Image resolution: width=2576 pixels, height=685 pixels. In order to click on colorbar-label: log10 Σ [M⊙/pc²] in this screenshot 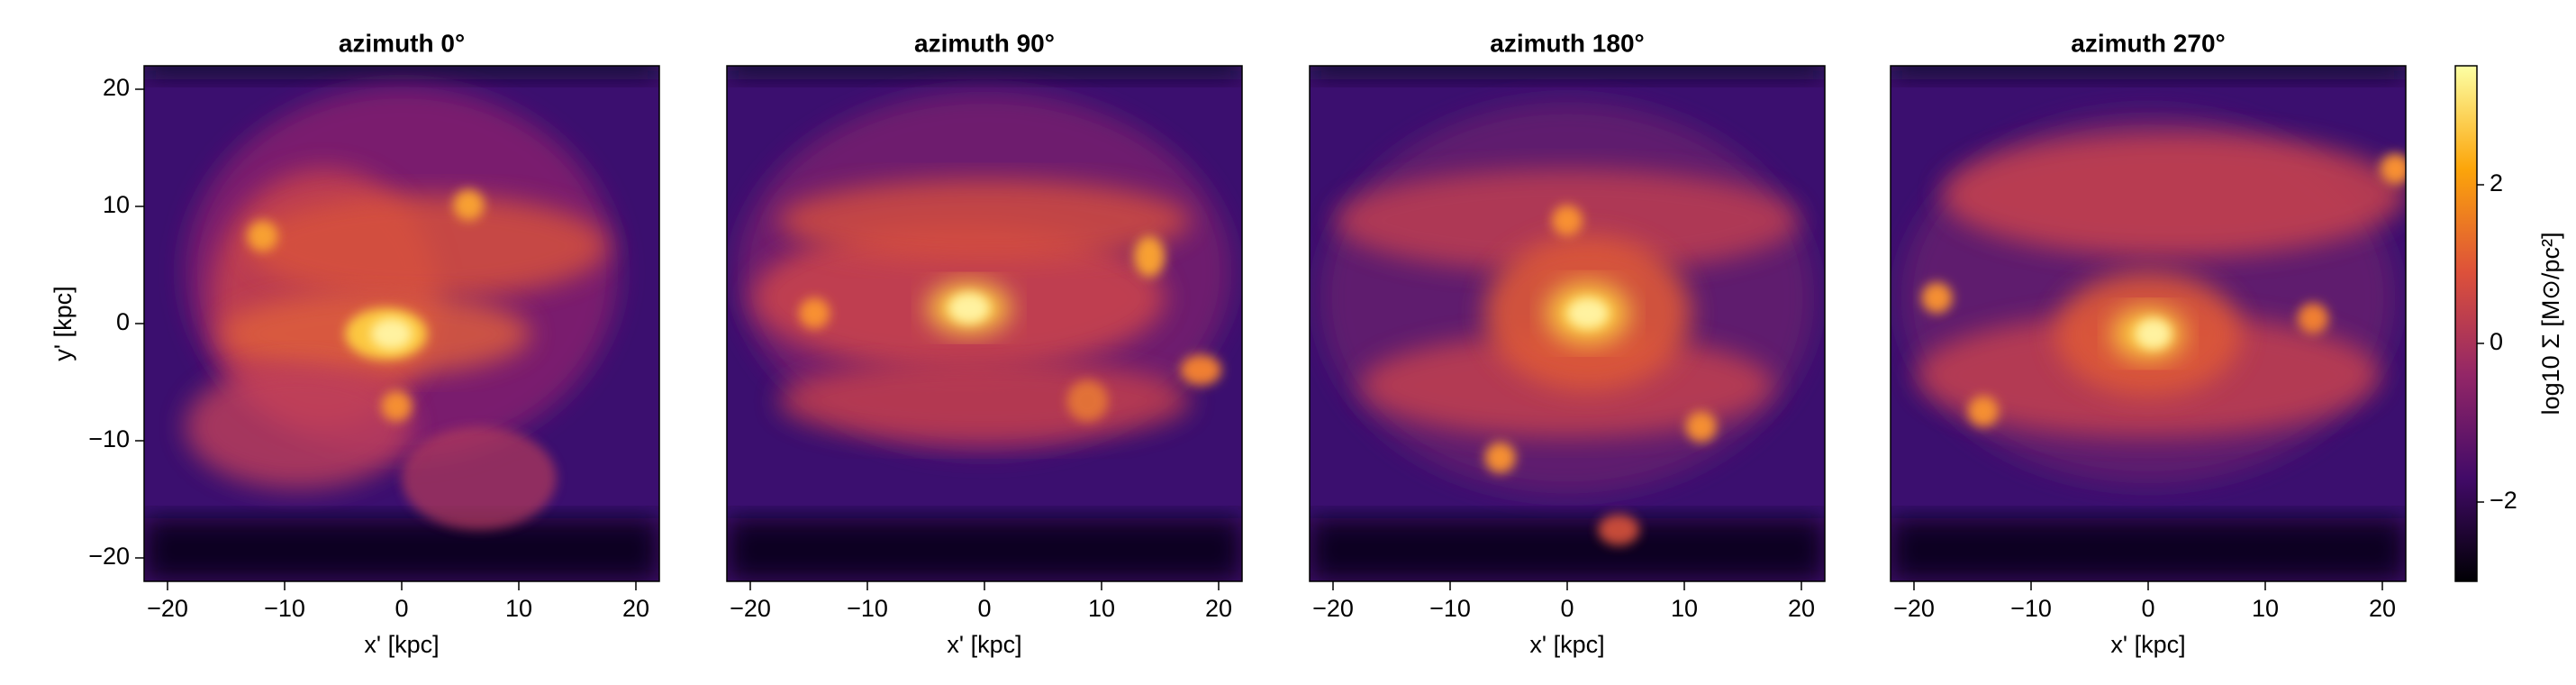, I will do `click(2550, 324)`.